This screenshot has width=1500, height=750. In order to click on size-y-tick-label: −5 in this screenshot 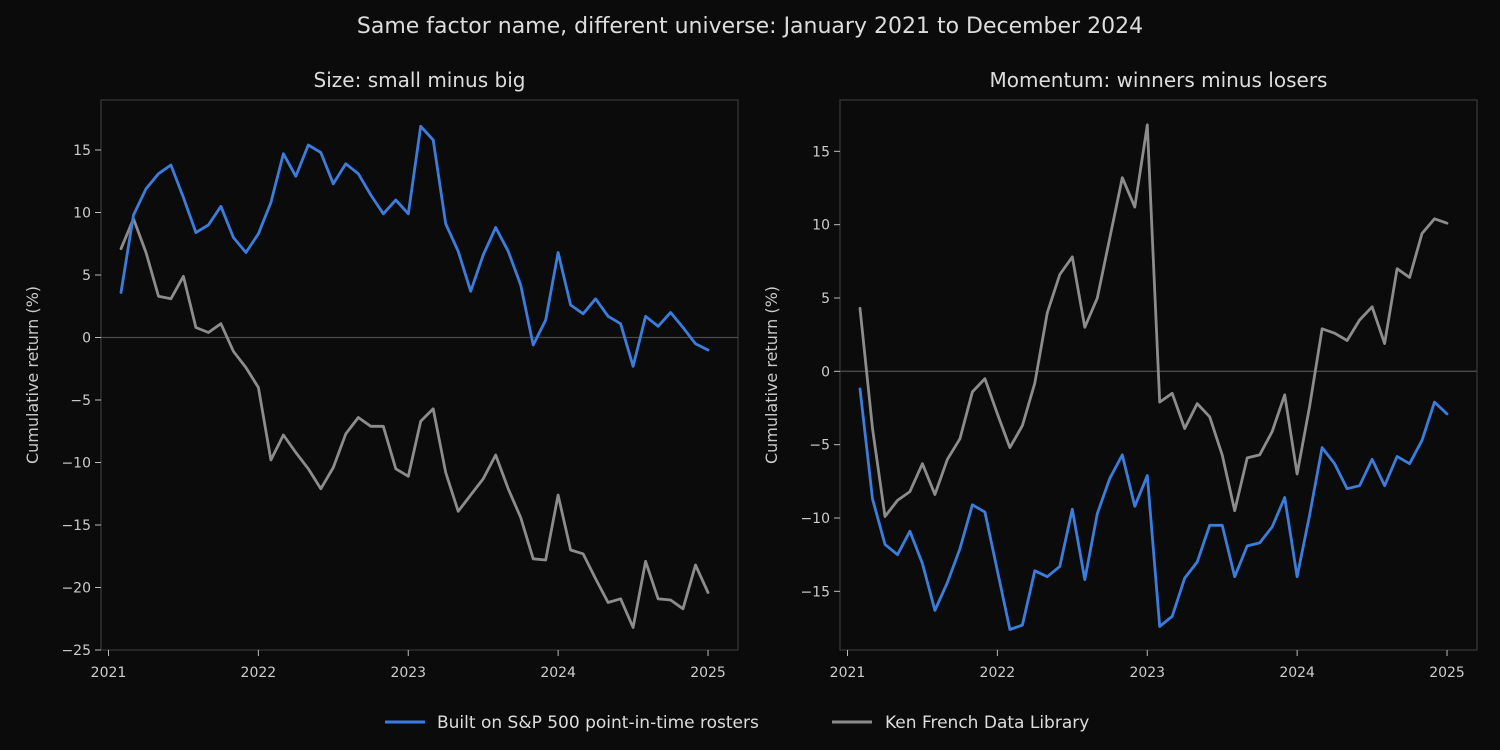, I will do `click(80, 401)`.